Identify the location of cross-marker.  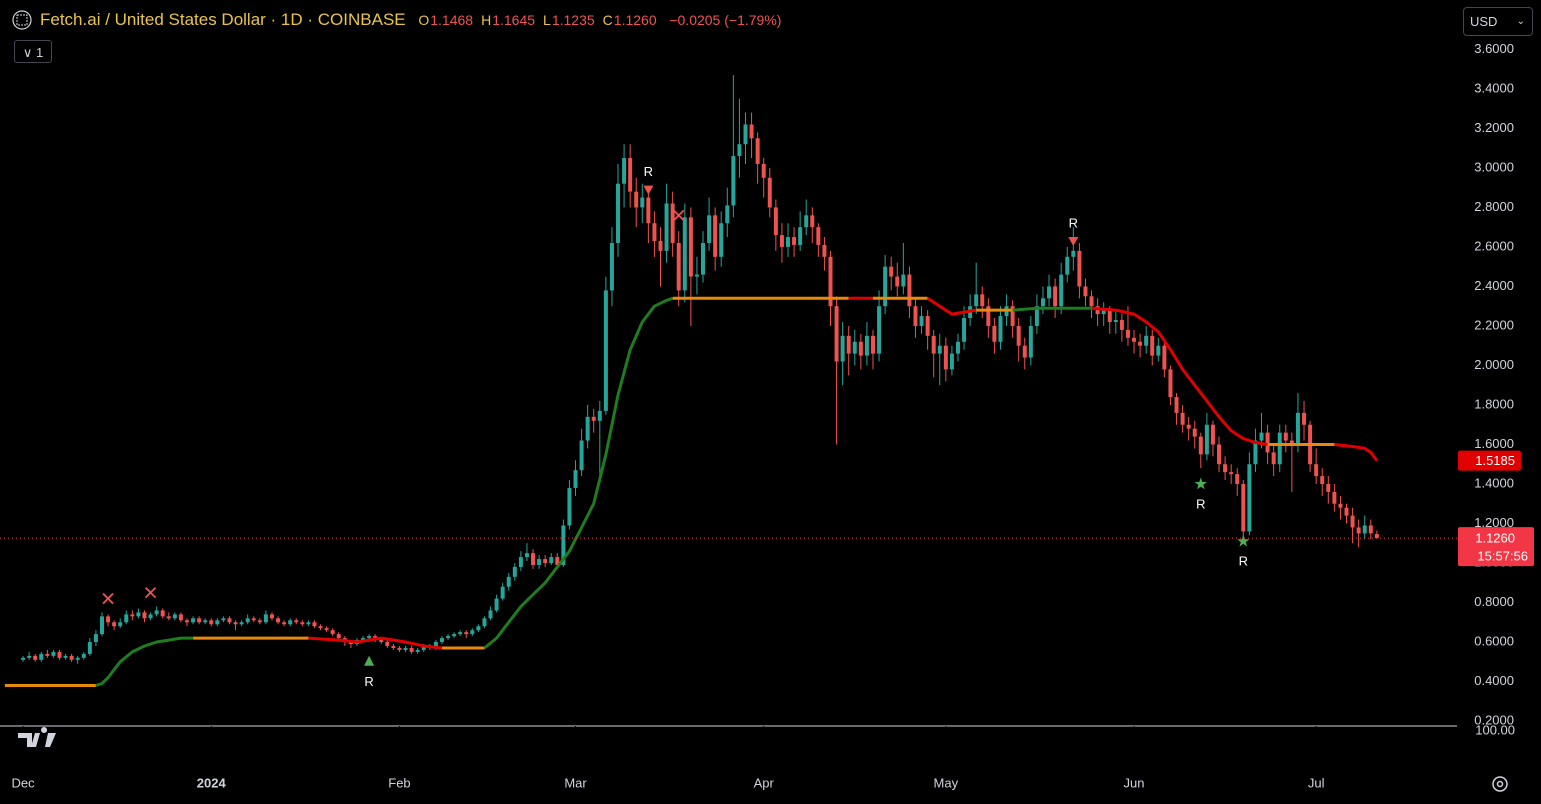
(108, 598).